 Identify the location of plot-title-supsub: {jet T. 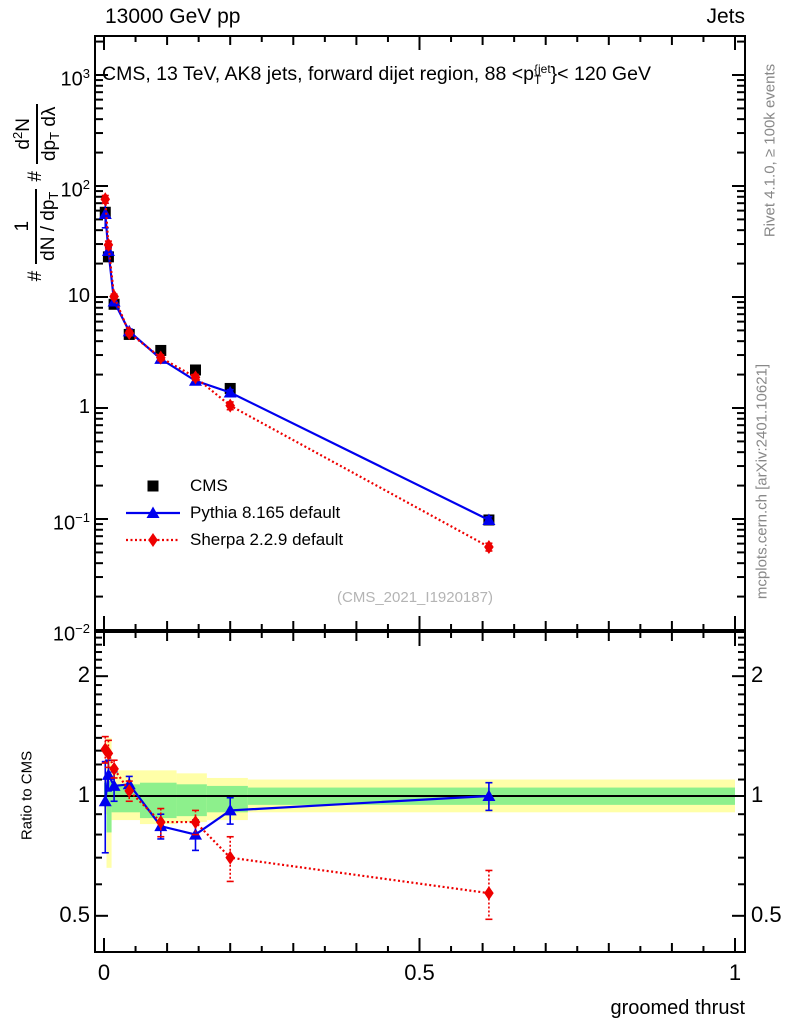
(542, 74).